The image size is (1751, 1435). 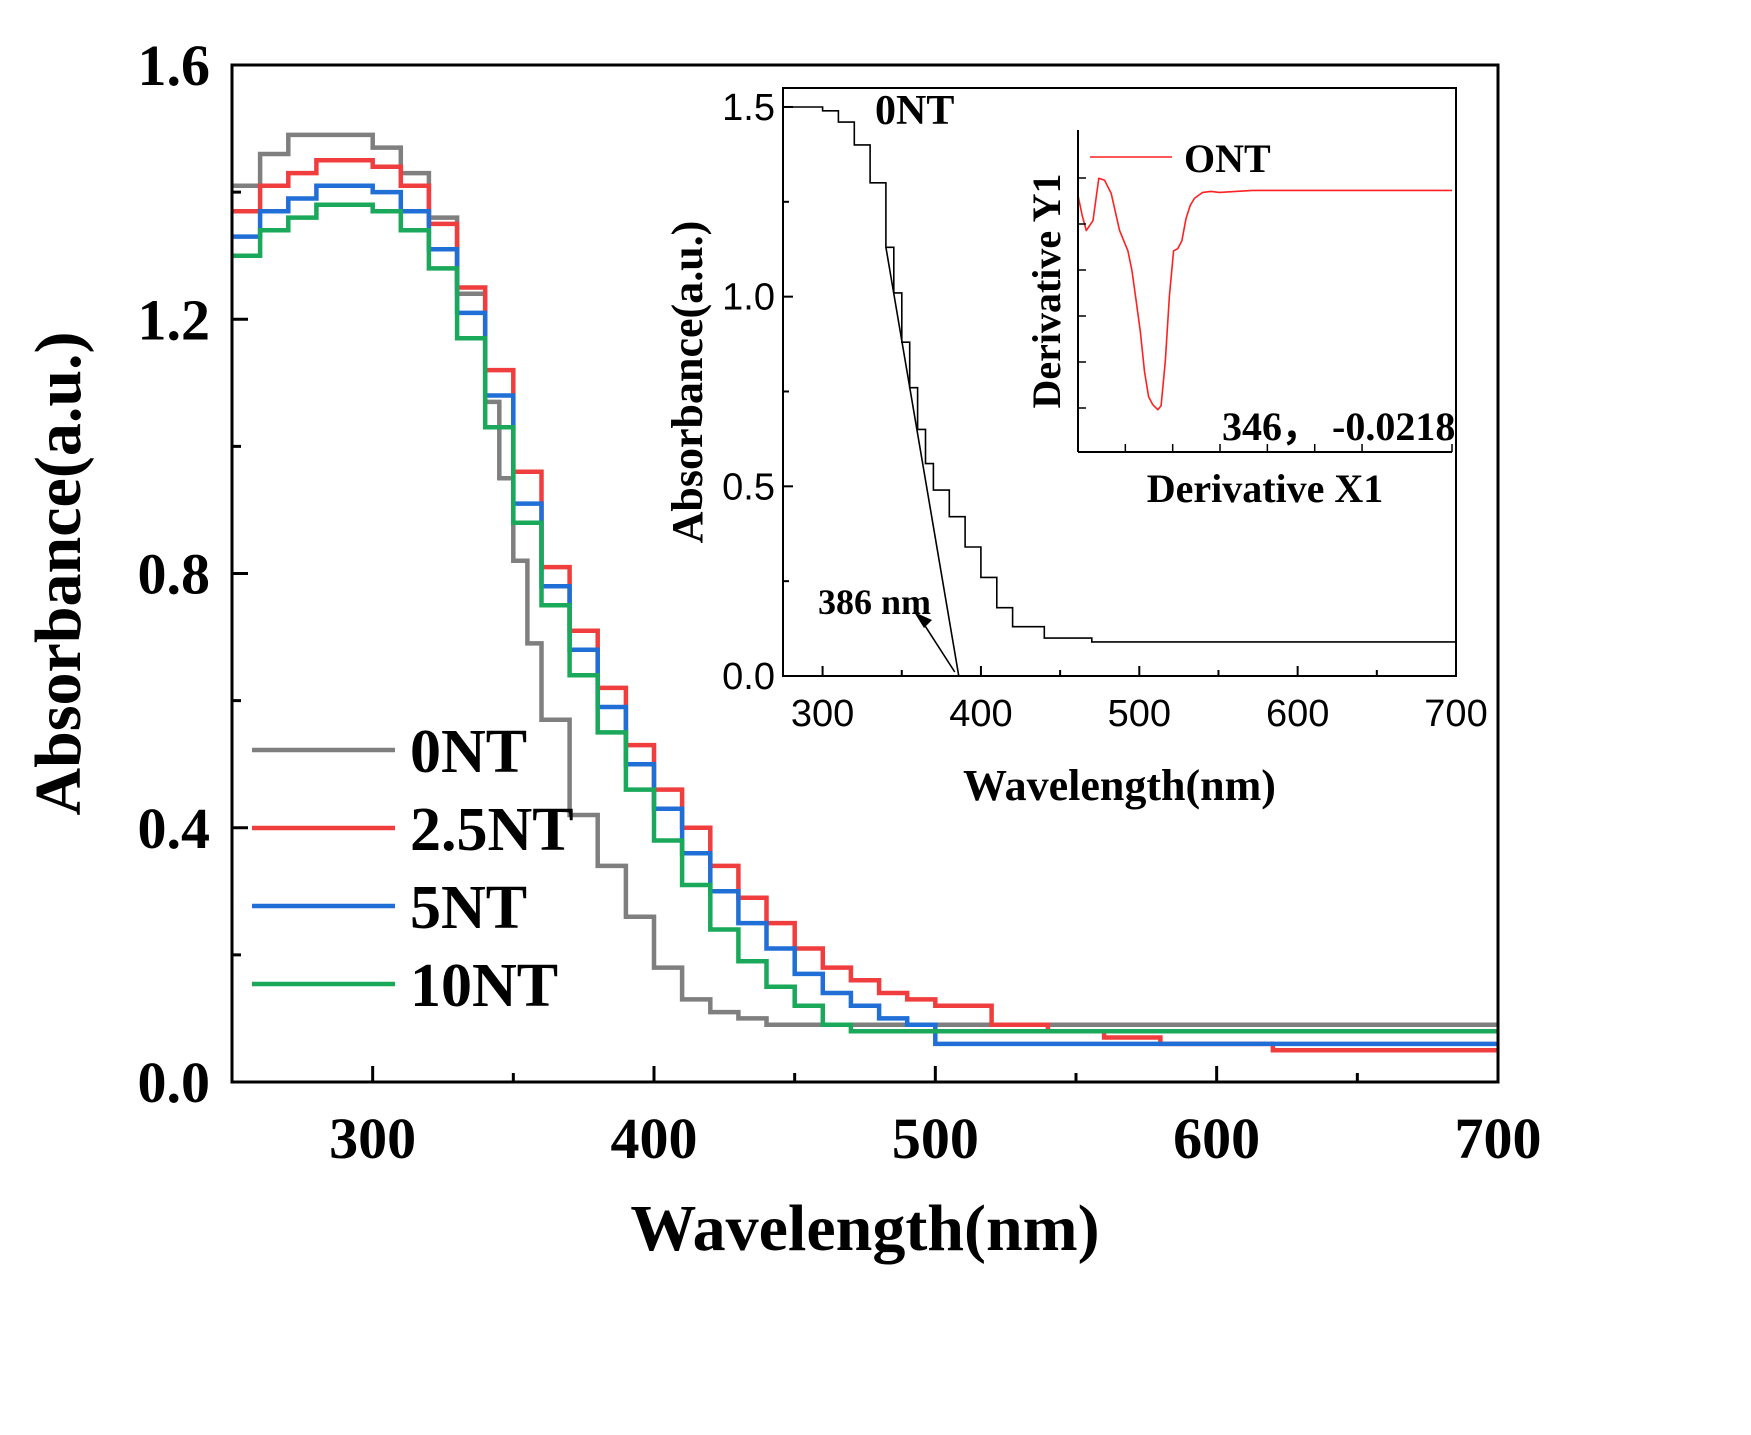 What do you see at coordinates (874, 602) in the screenshot?
I see `inset-annotation-386nm: 386 nm` at bounding box center [874, 602].